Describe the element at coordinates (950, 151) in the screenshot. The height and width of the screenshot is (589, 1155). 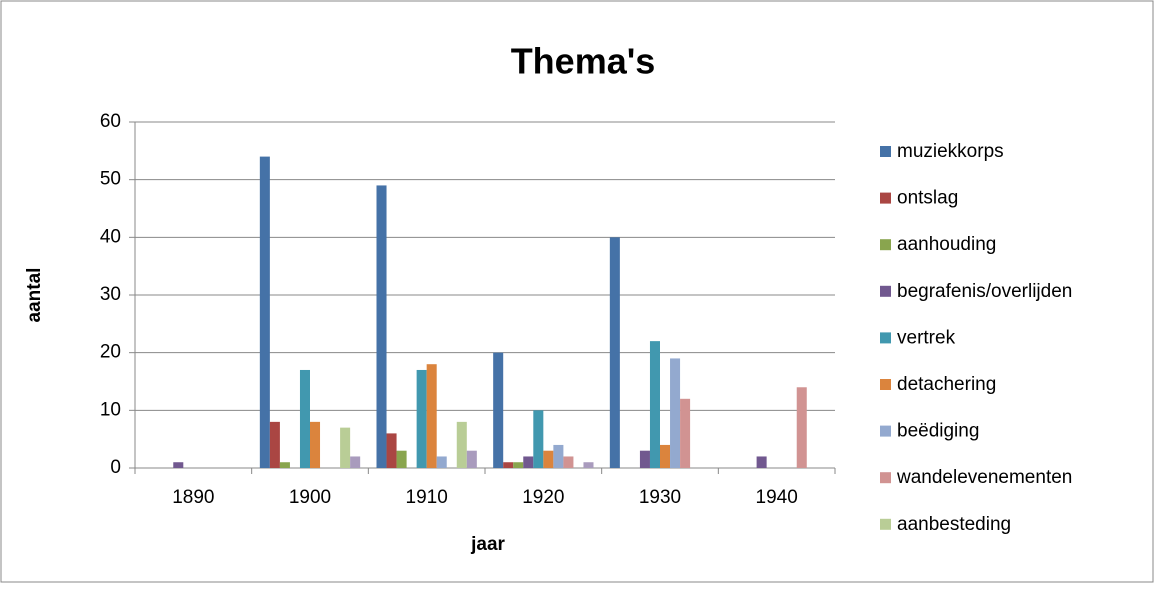
I see `legend-label: muziekkorps` at that location.